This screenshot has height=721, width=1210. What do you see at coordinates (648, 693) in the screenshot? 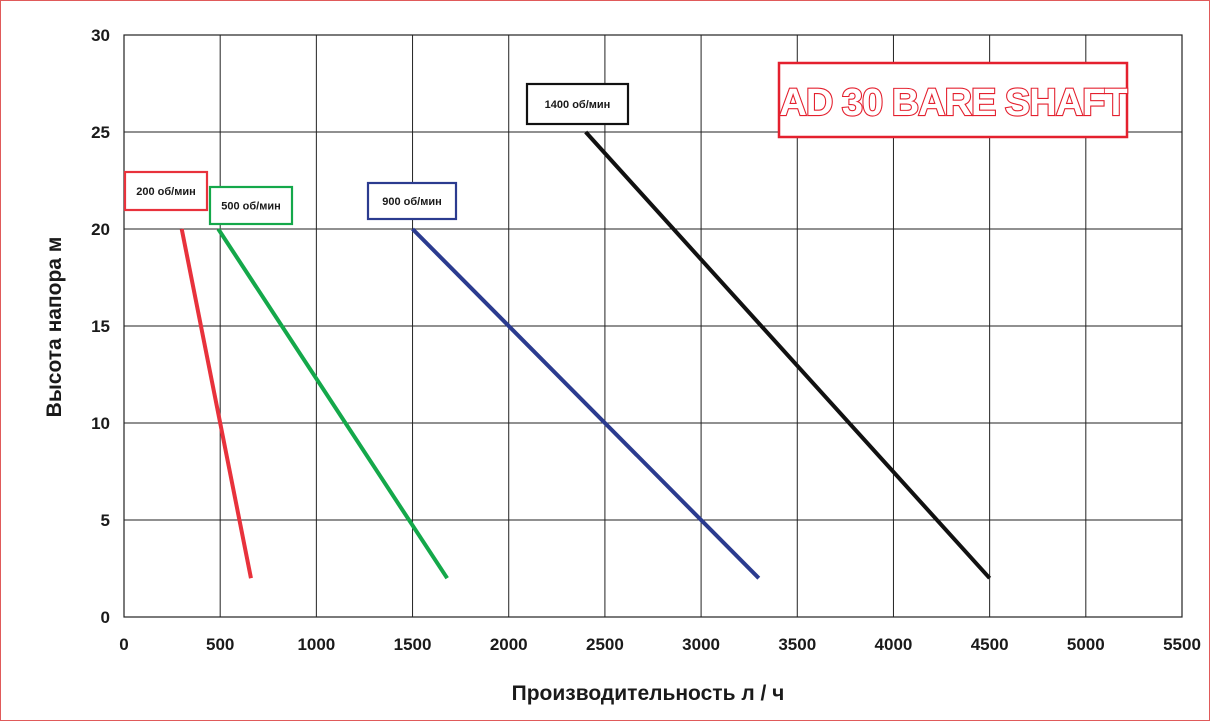
I see `x-axis-title: Производительность л / ч` at bounding box center [648, 693].